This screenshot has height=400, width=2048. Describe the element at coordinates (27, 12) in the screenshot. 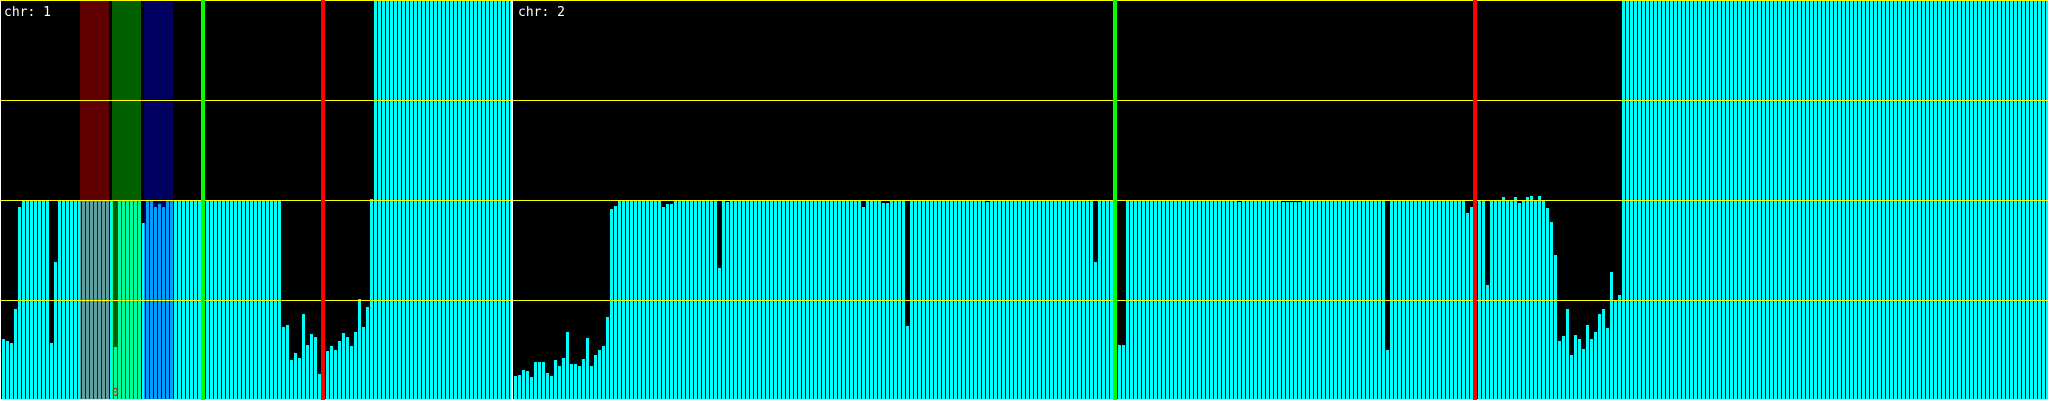

I see `chr-1-label: chr: 1` at that location.